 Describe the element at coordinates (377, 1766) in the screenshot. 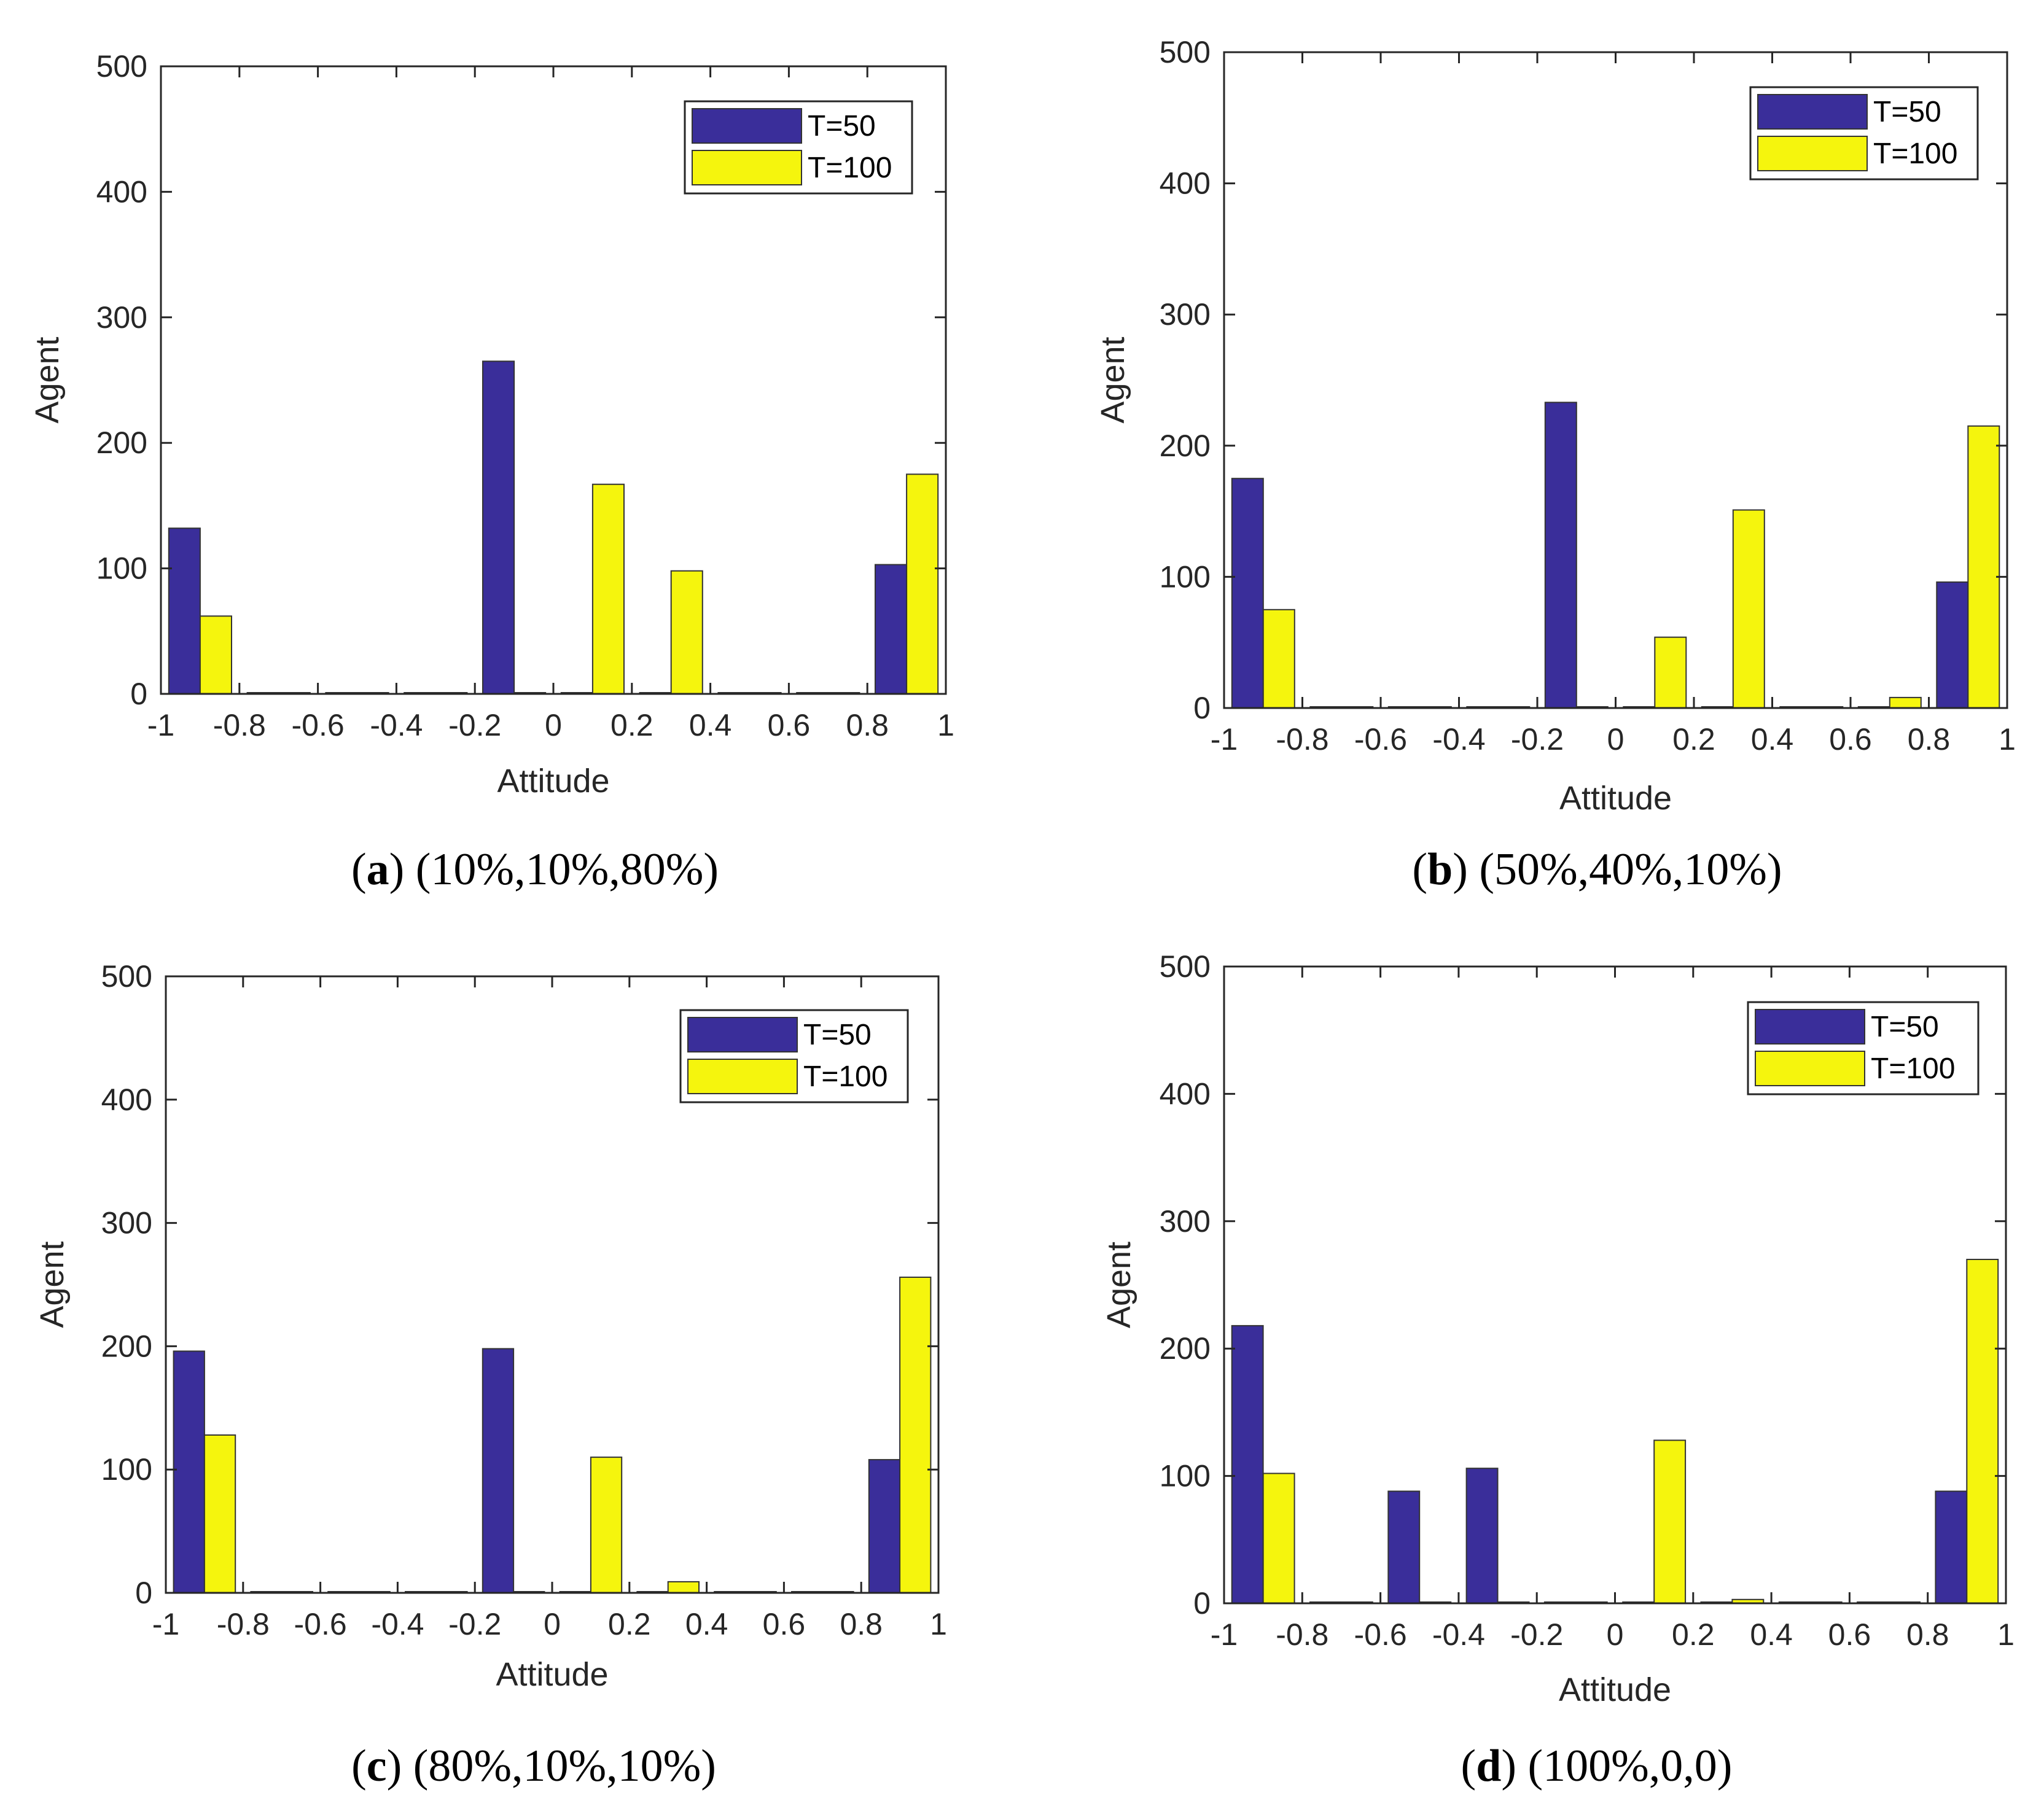

I see `panel-letter: c` at that location.